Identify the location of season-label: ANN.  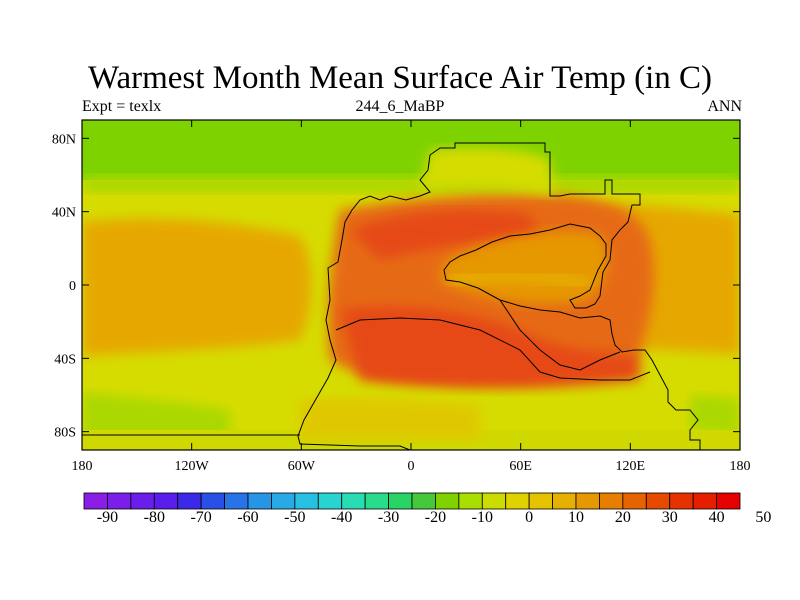
(724, 106).